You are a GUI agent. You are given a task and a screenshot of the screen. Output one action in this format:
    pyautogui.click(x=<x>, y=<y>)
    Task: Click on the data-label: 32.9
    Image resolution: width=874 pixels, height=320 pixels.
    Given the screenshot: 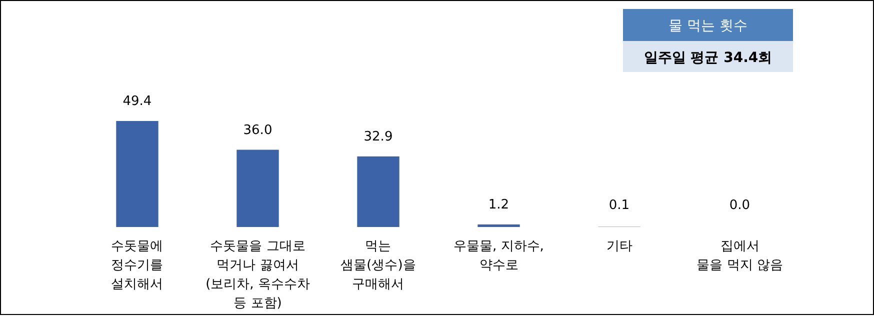 What is the action you would take?
    pyautogui.click(x=378, y=136)
    